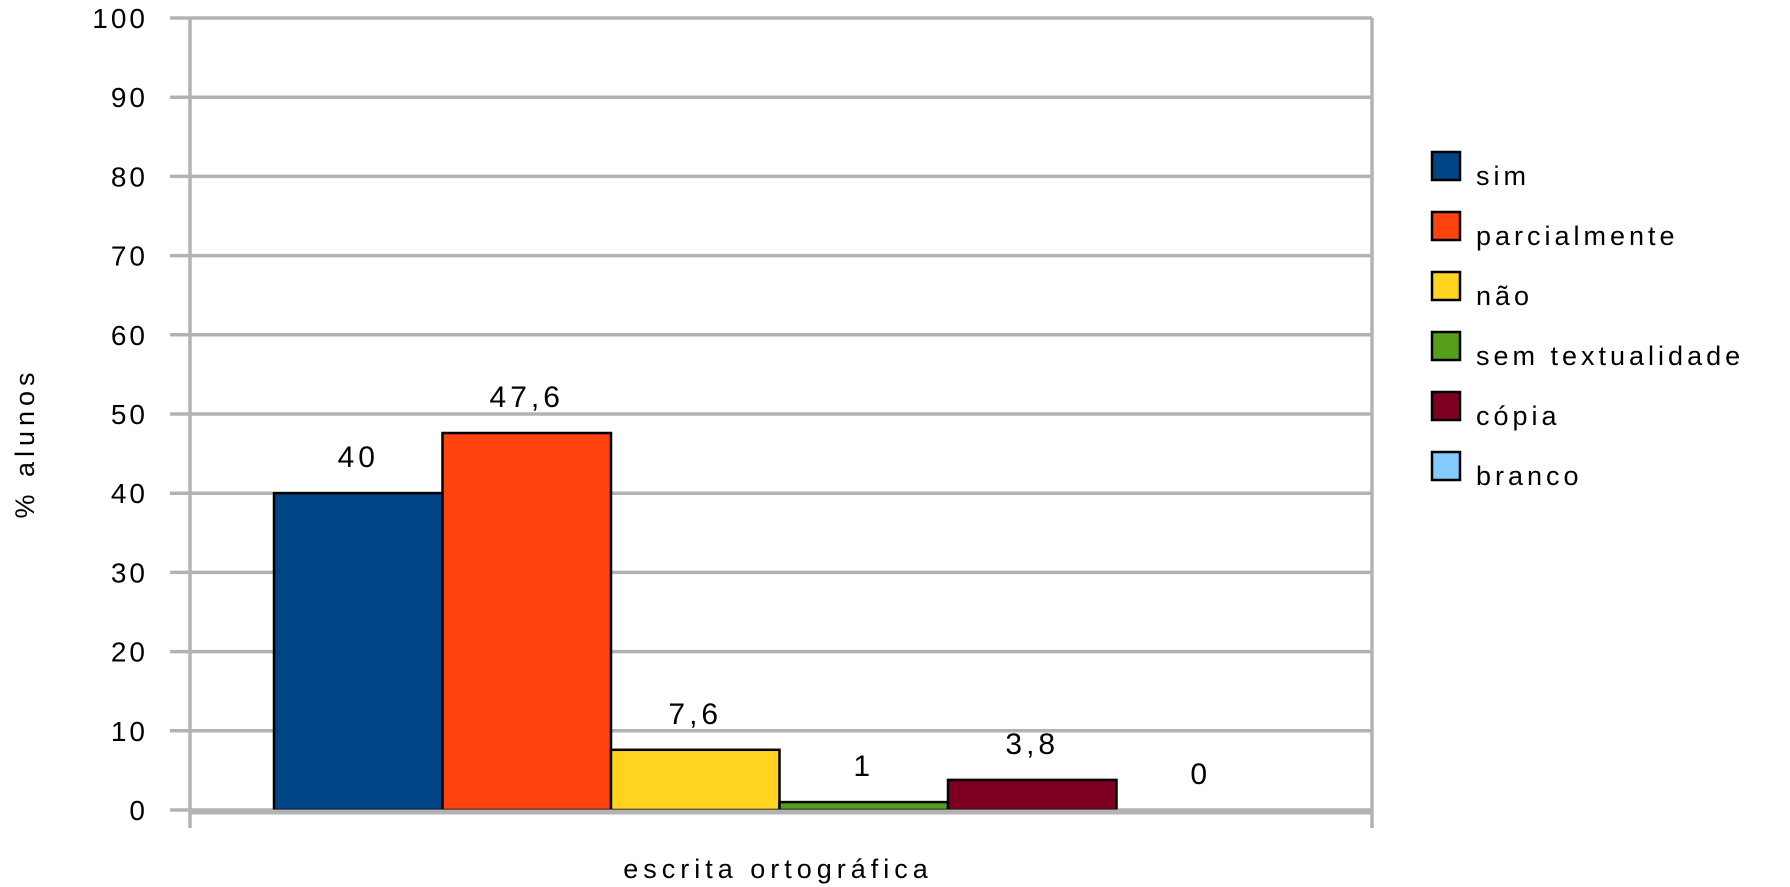  Describe the element at coordinates (129, 652) in the screenshot. I see `y-tick-label: 20` at that location.